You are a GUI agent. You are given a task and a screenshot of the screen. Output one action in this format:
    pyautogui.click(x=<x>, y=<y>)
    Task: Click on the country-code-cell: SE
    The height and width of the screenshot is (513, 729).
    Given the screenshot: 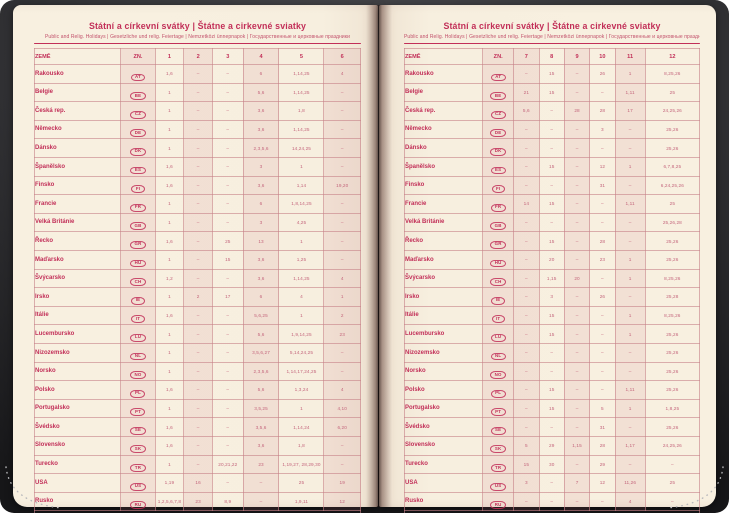 What is the action you would take?
    pyautogui.click(x=498, y=427)
    